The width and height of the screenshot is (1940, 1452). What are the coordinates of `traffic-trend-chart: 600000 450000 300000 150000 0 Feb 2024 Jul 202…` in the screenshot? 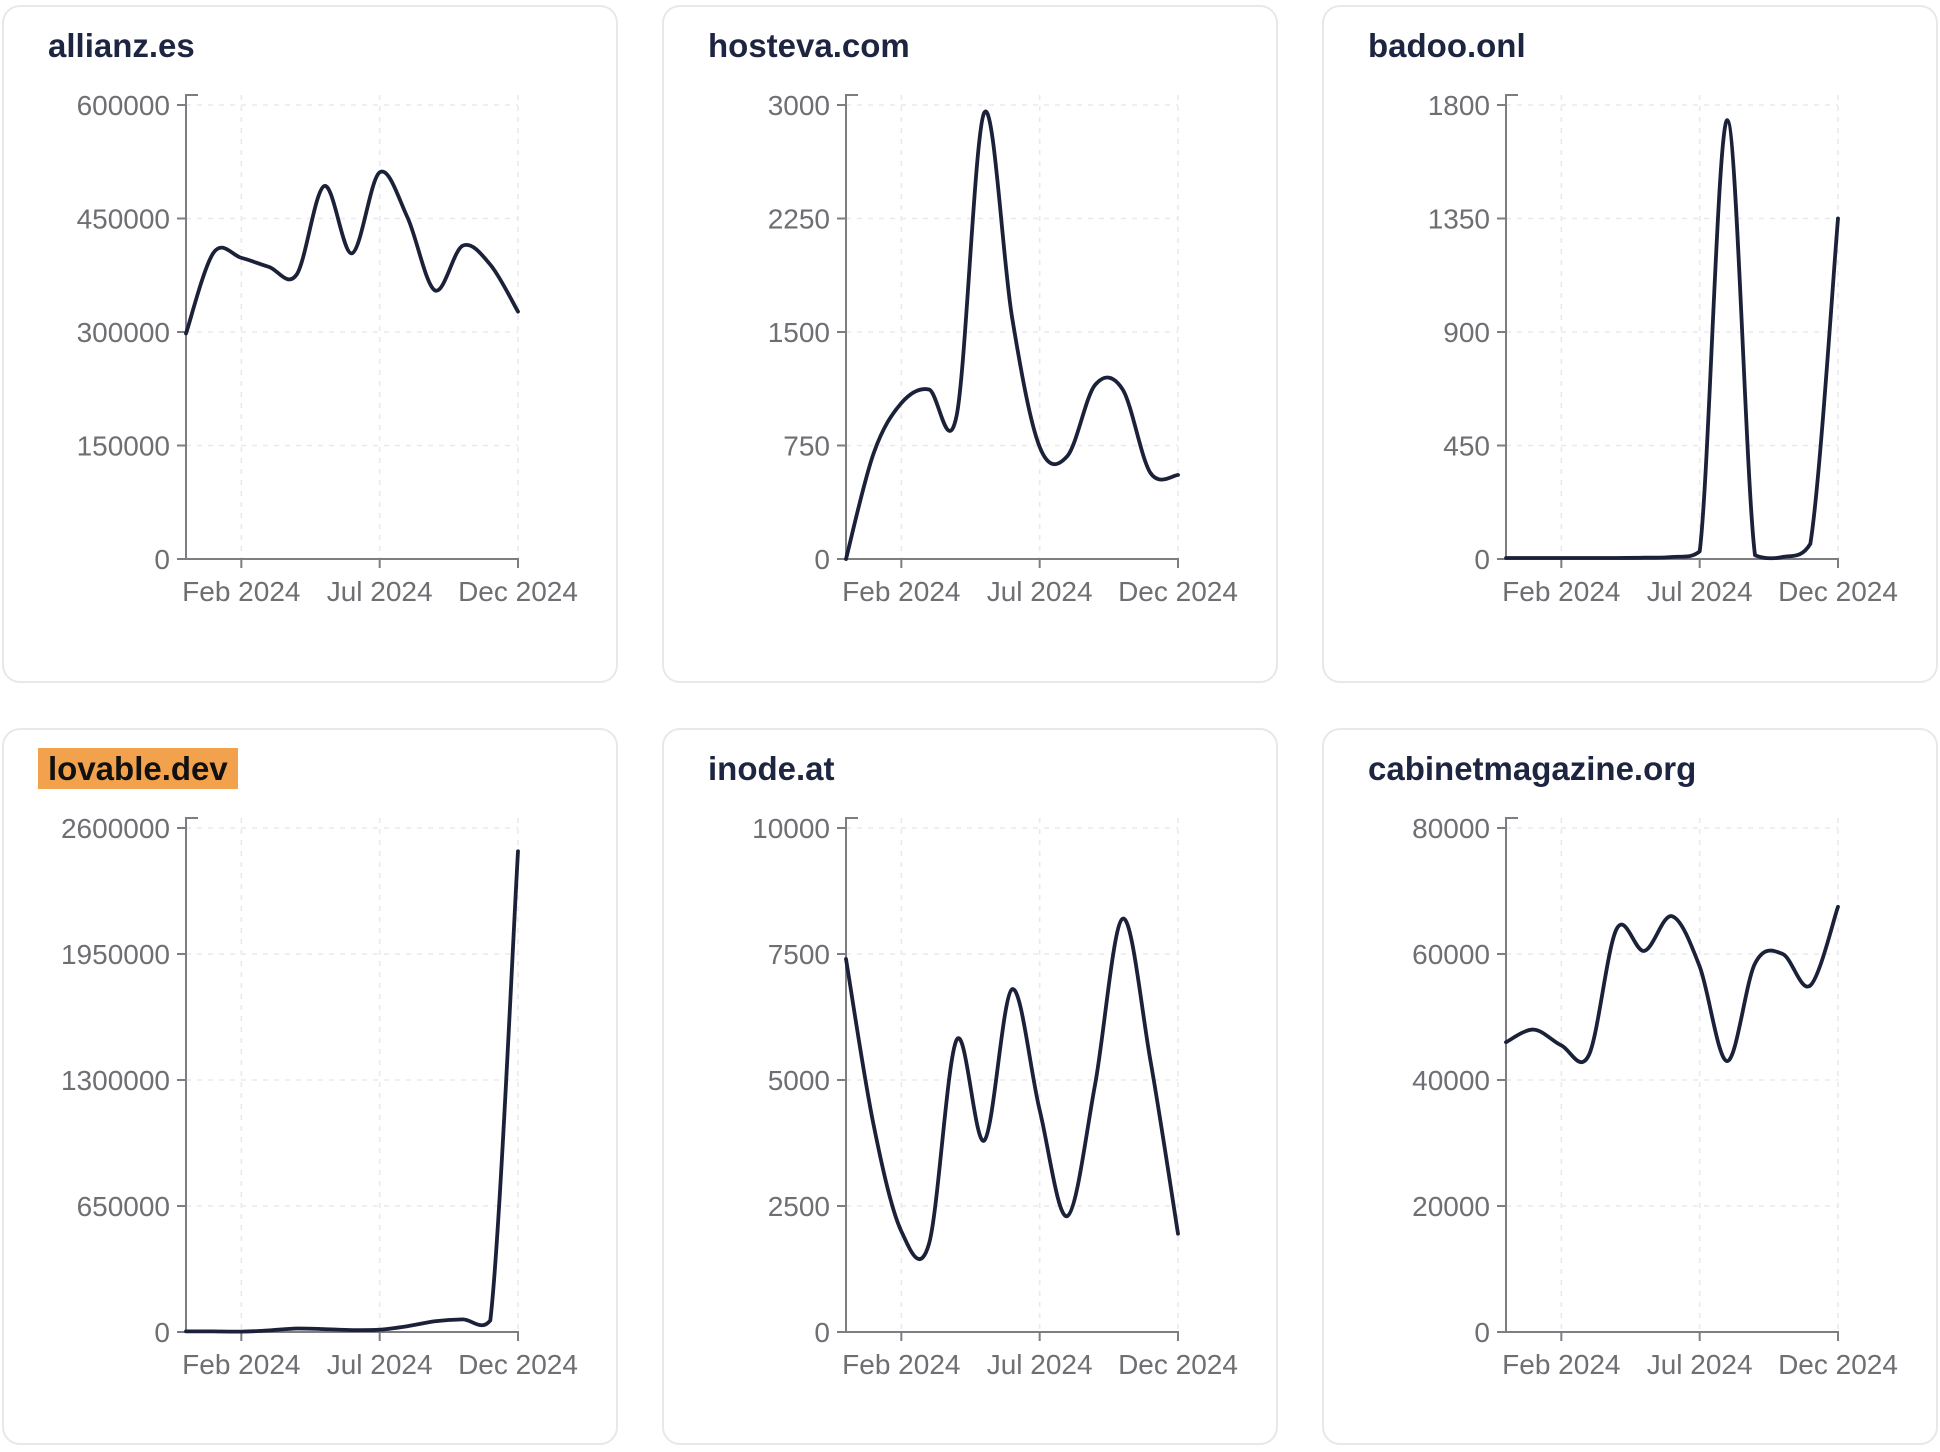 It's located at (327, 348).